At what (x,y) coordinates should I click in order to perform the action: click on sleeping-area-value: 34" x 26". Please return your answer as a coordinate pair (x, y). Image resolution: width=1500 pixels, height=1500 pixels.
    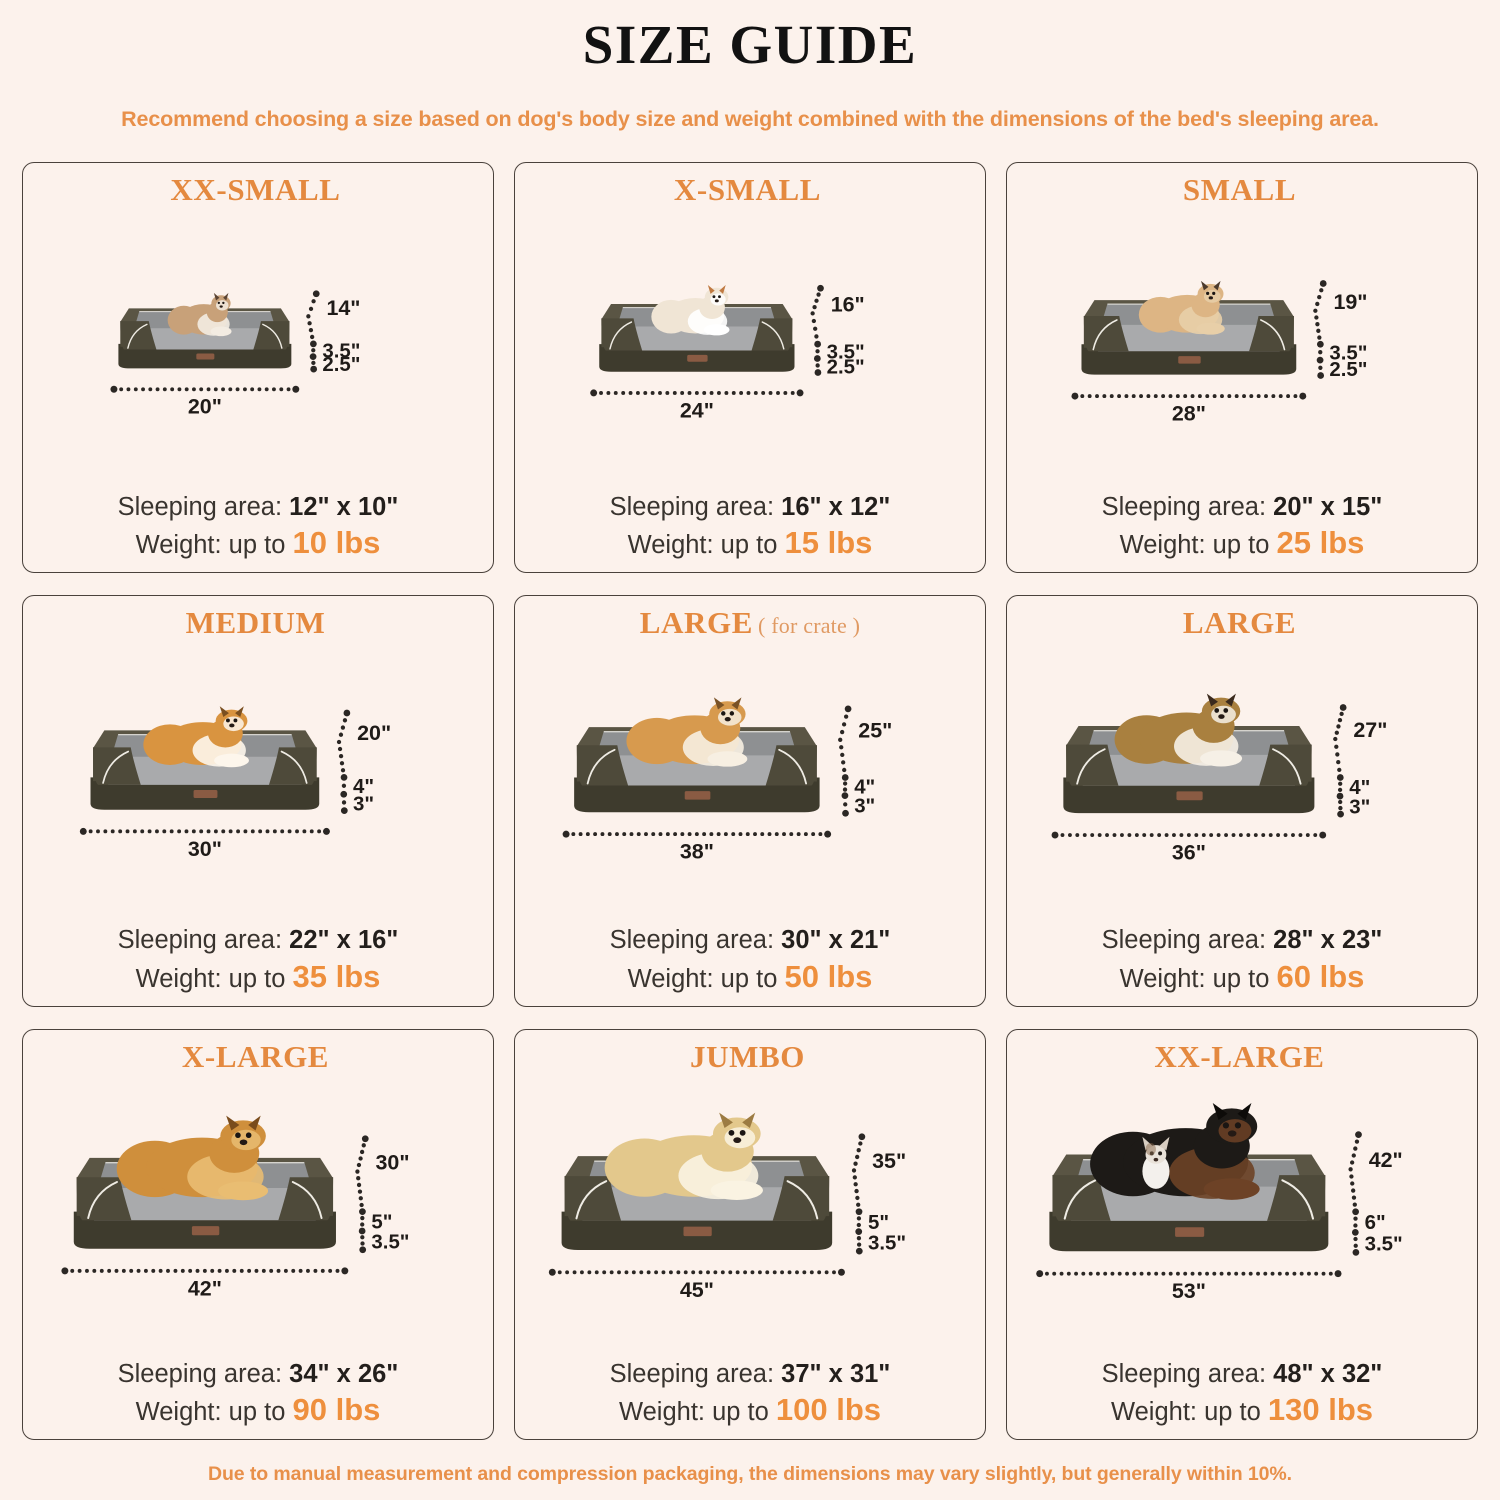
    Looking at the image, I should click on (344, 1373).